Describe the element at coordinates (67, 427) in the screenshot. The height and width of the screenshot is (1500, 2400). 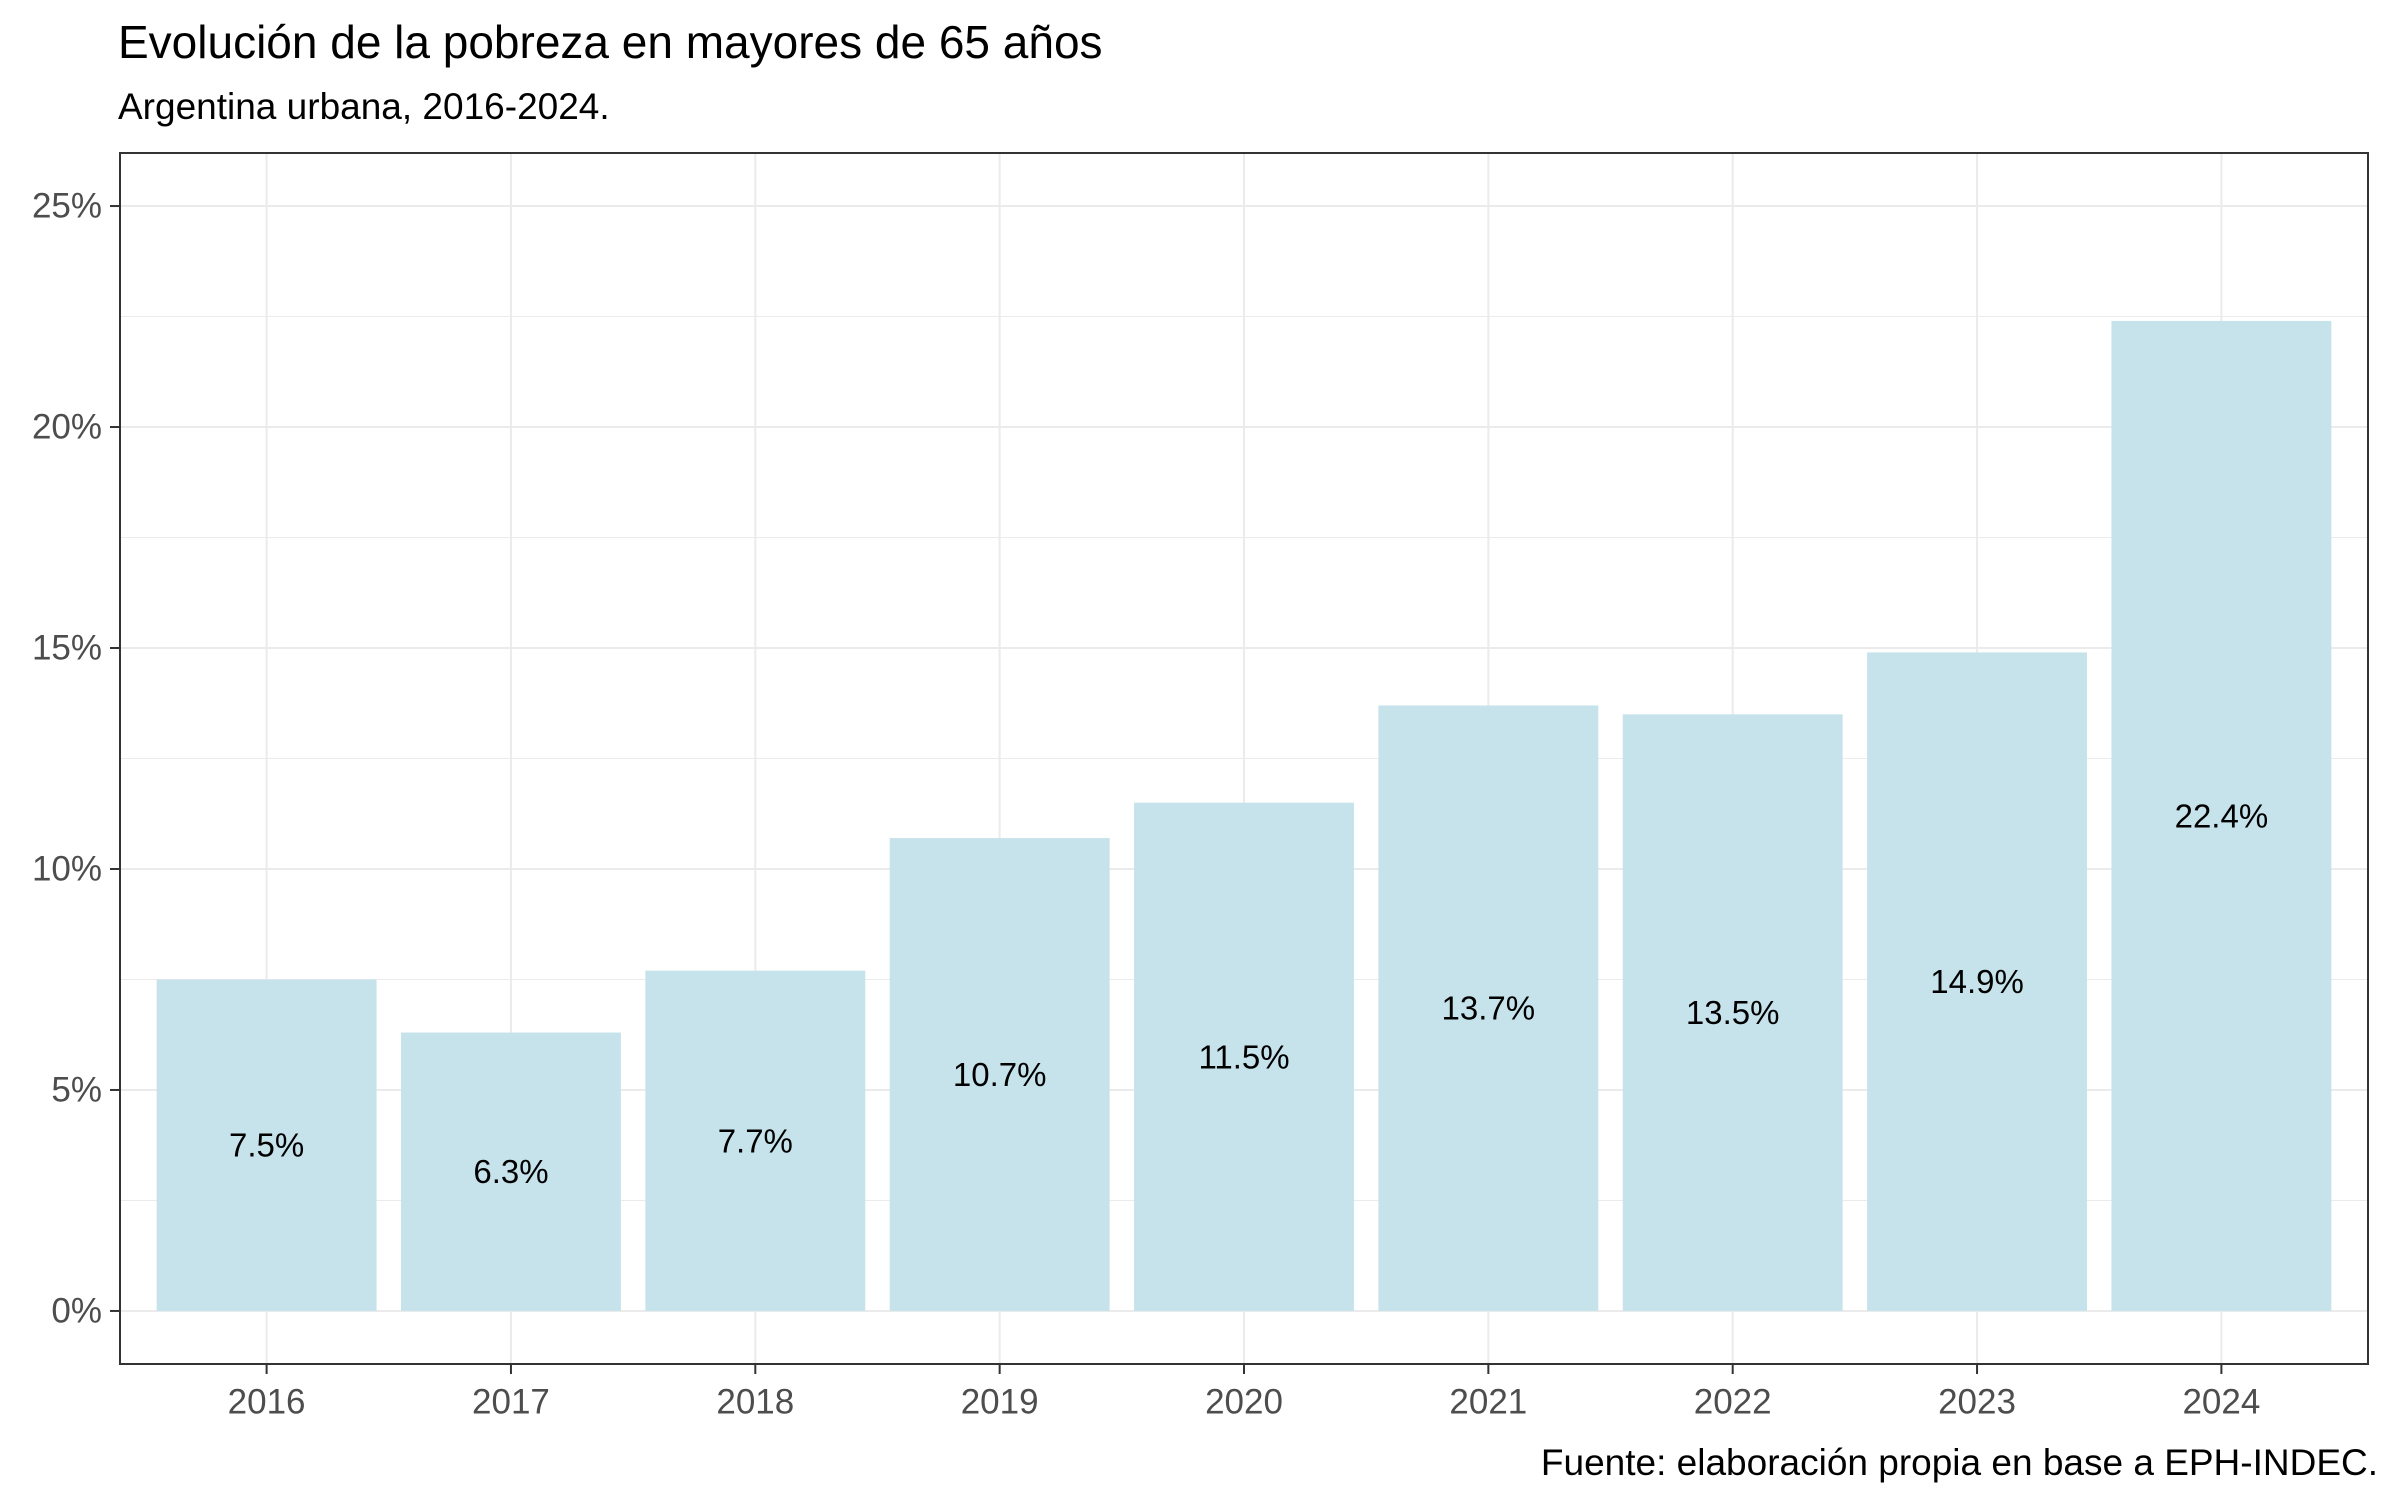
I see `y-tick-label: 20%` at that location.